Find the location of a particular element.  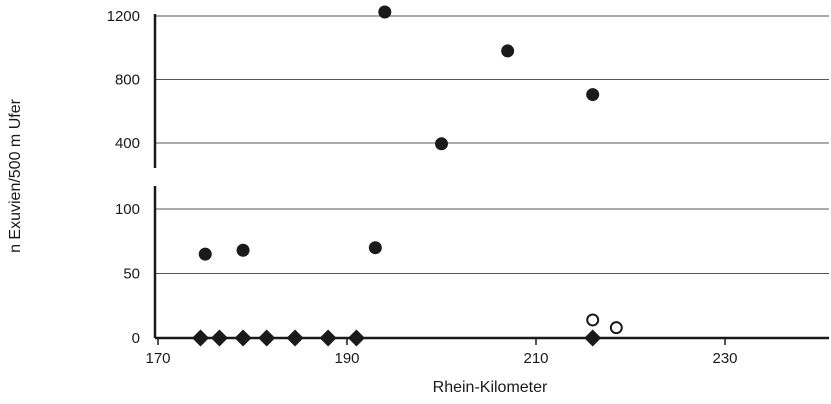

y-tick-label: 50 is located at coordinates (131, 274).